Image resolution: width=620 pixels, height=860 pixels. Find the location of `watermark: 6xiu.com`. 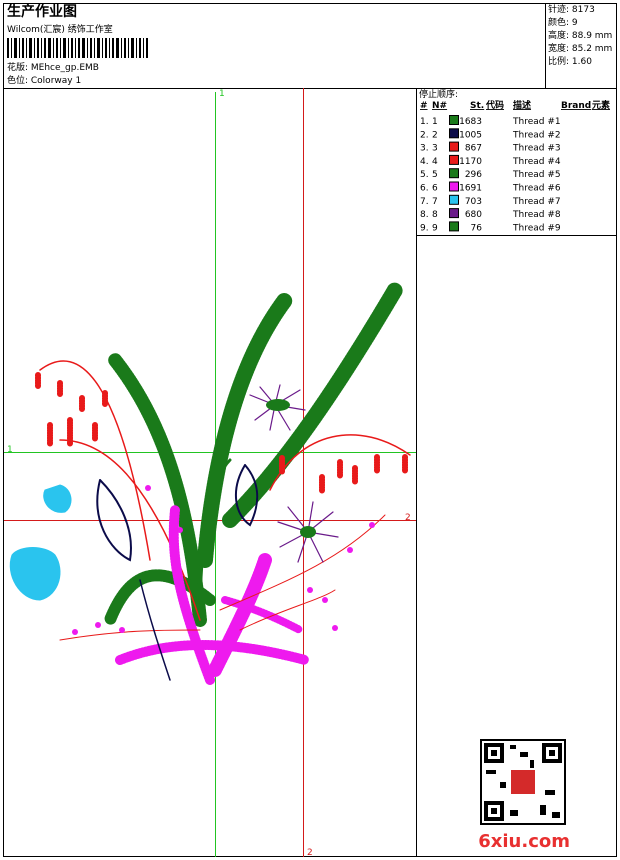

watermark: 6xiu.com is located at coordinates (524, 841).